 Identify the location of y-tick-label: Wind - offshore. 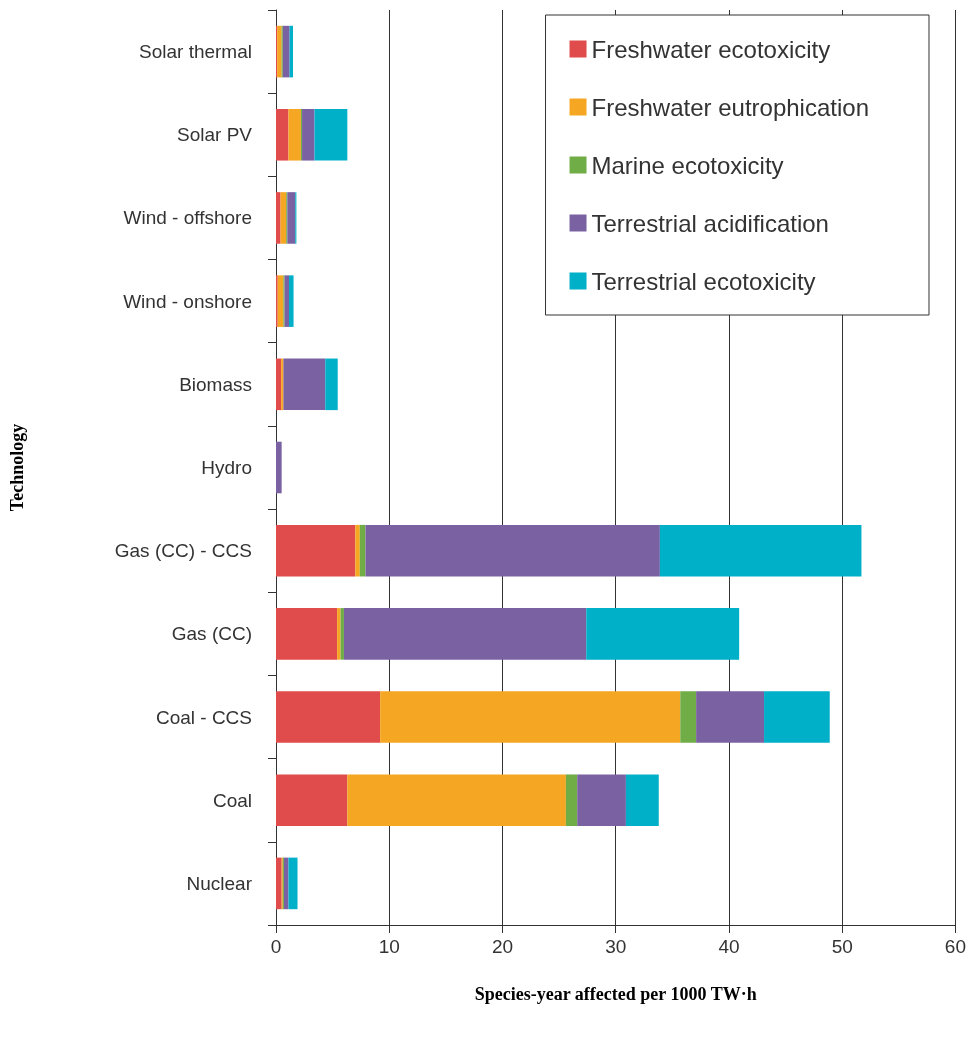
(187, 218).